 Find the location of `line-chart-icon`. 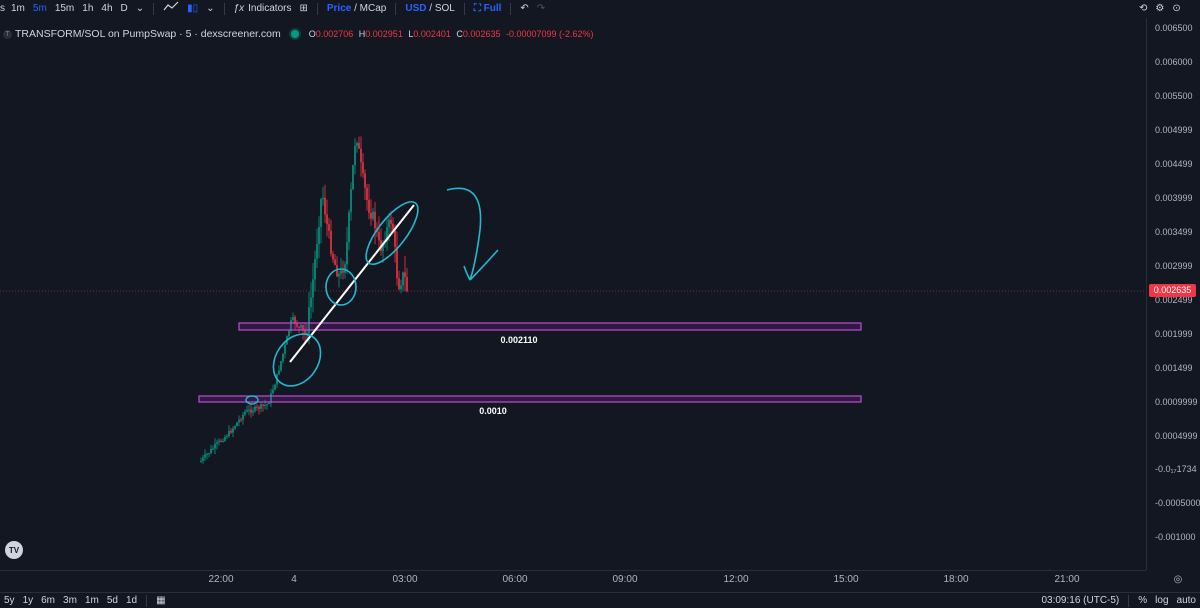

line-chart-icon is located at coordinates (171, 9).